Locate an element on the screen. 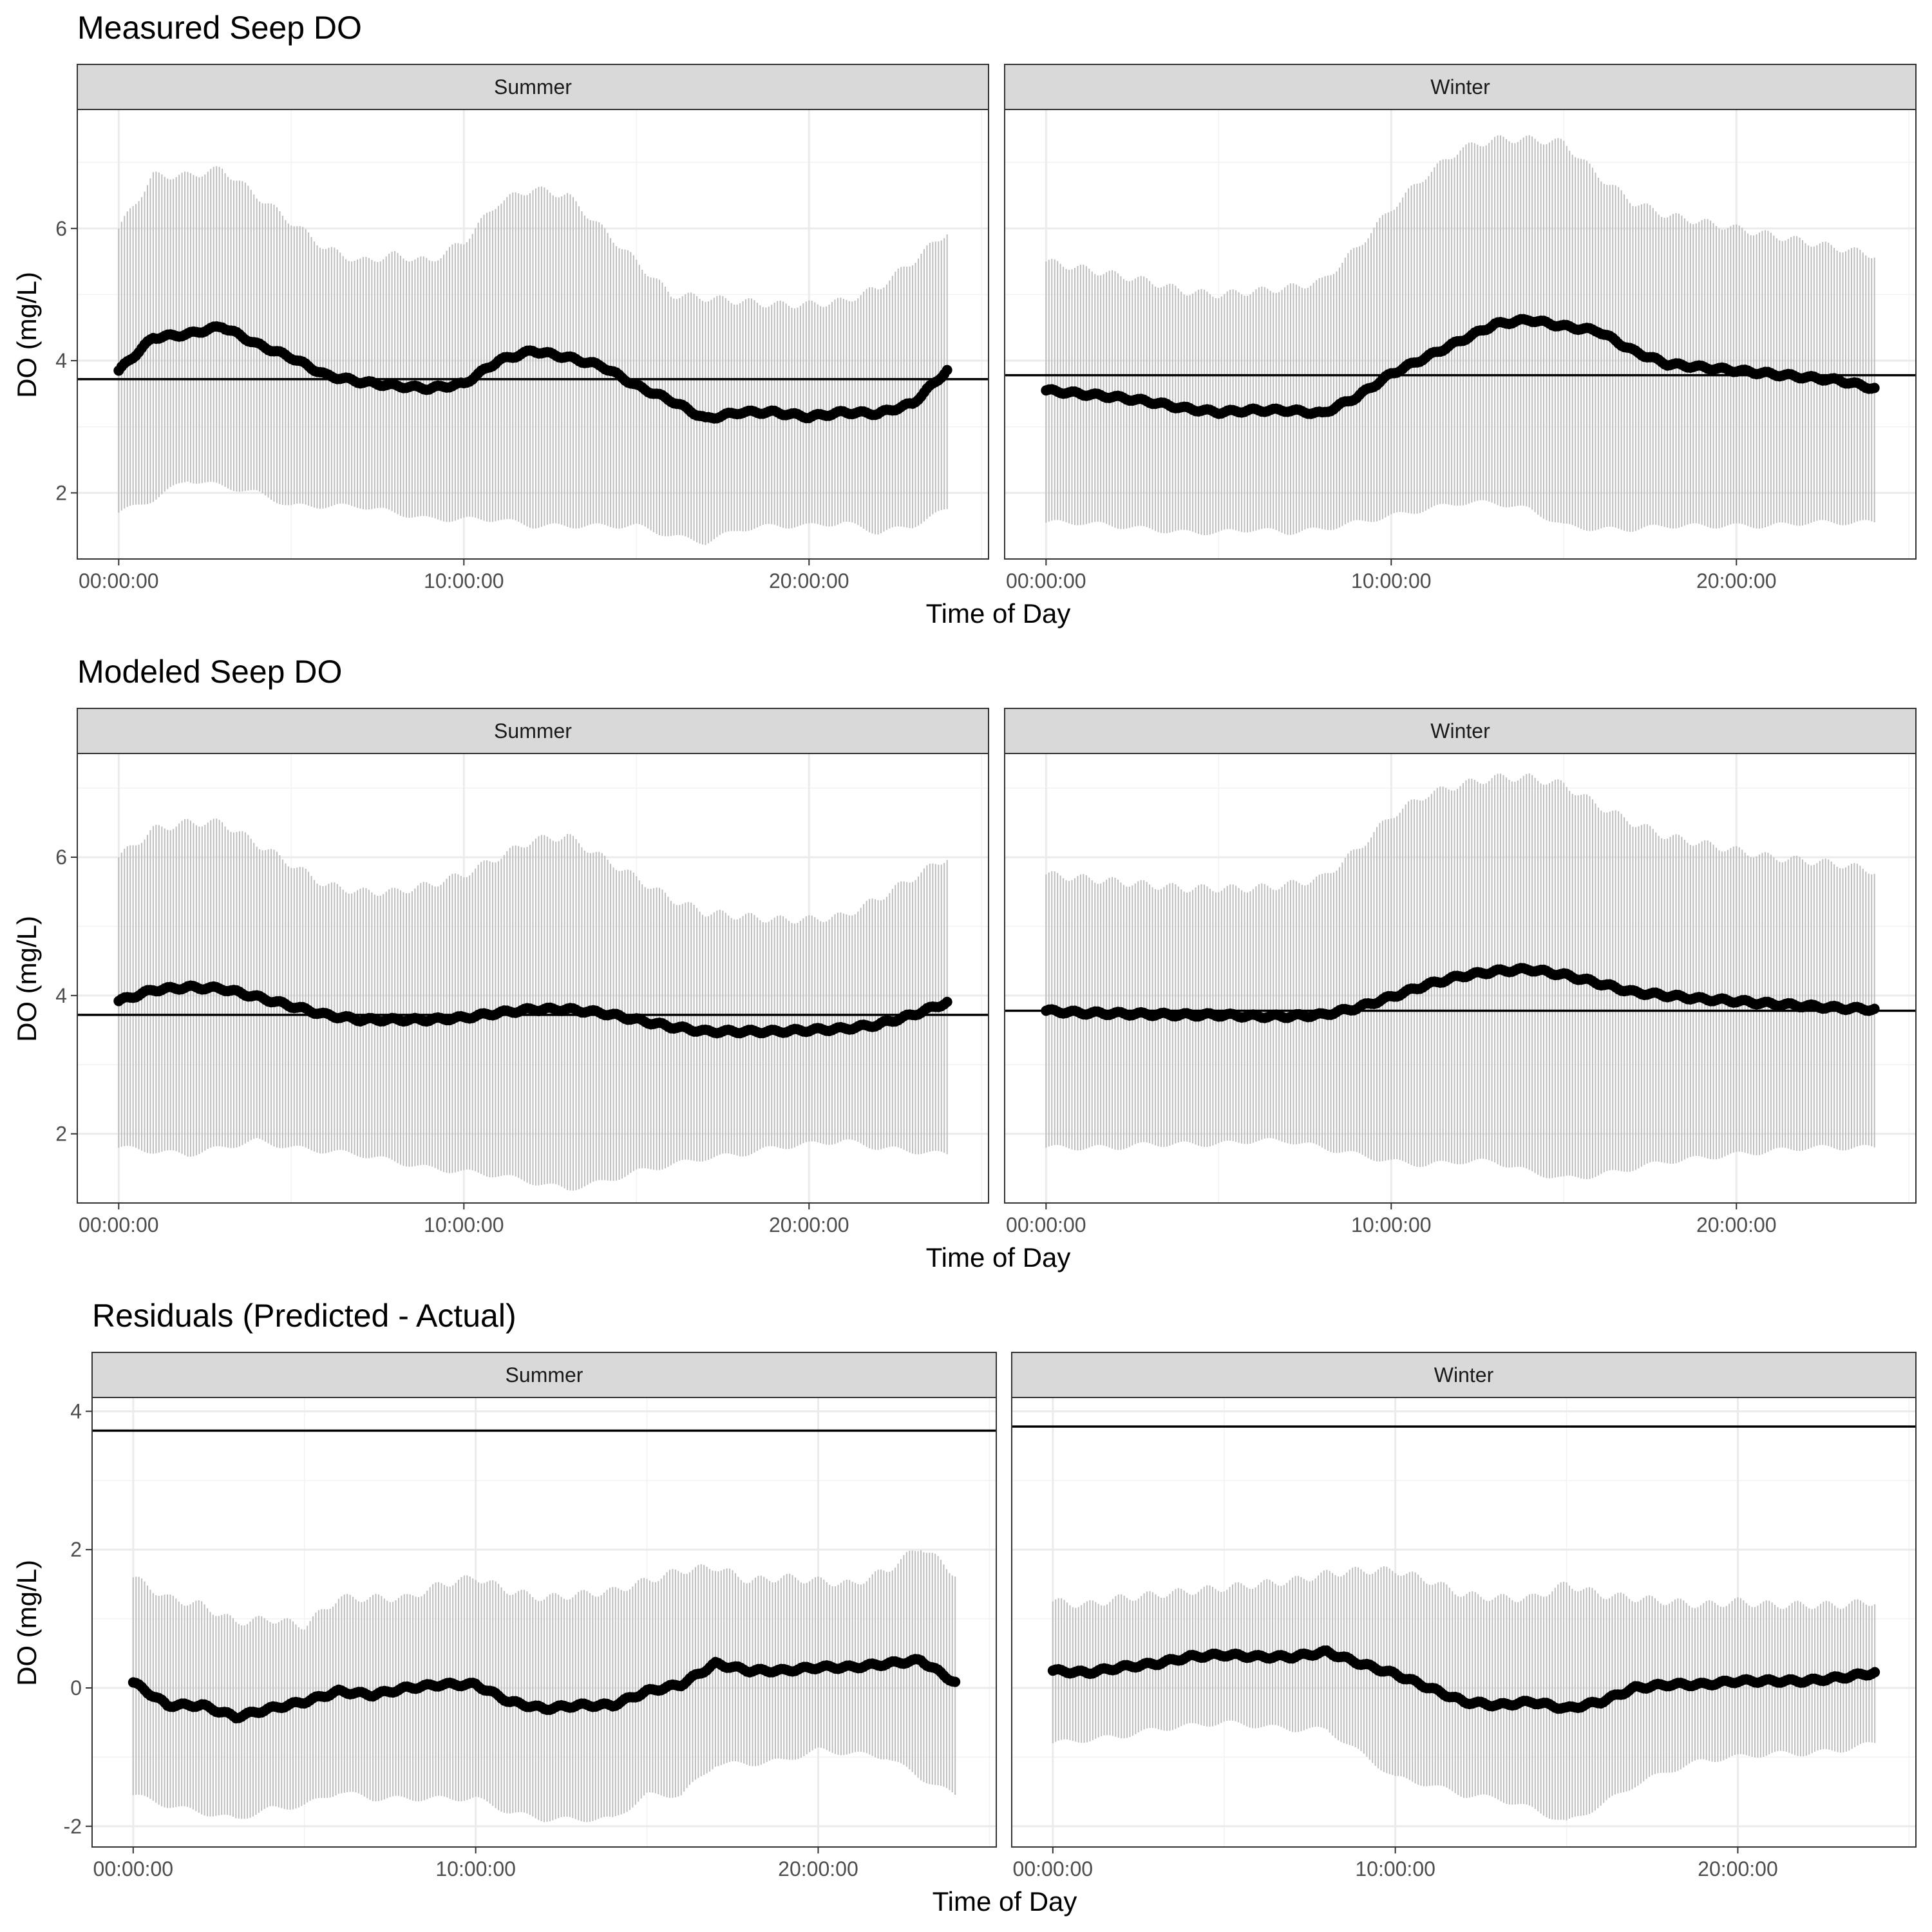  facet-1-summer: Summer 00:00:00 10:00:00 20:00:00 2 4 6 is located at coordinates (522, 328).